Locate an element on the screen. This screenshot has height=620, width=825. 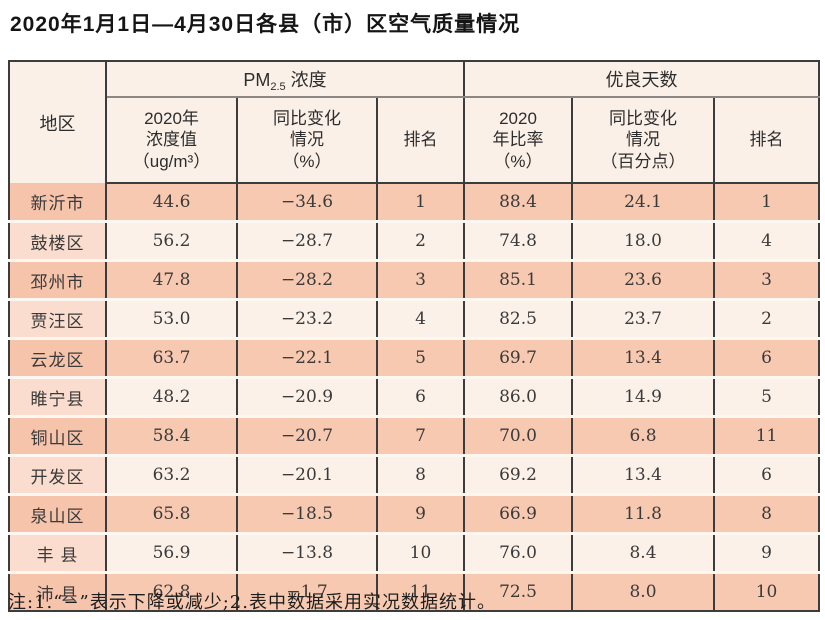
value-cell: 86.0 is located at coordinates (518, 396).